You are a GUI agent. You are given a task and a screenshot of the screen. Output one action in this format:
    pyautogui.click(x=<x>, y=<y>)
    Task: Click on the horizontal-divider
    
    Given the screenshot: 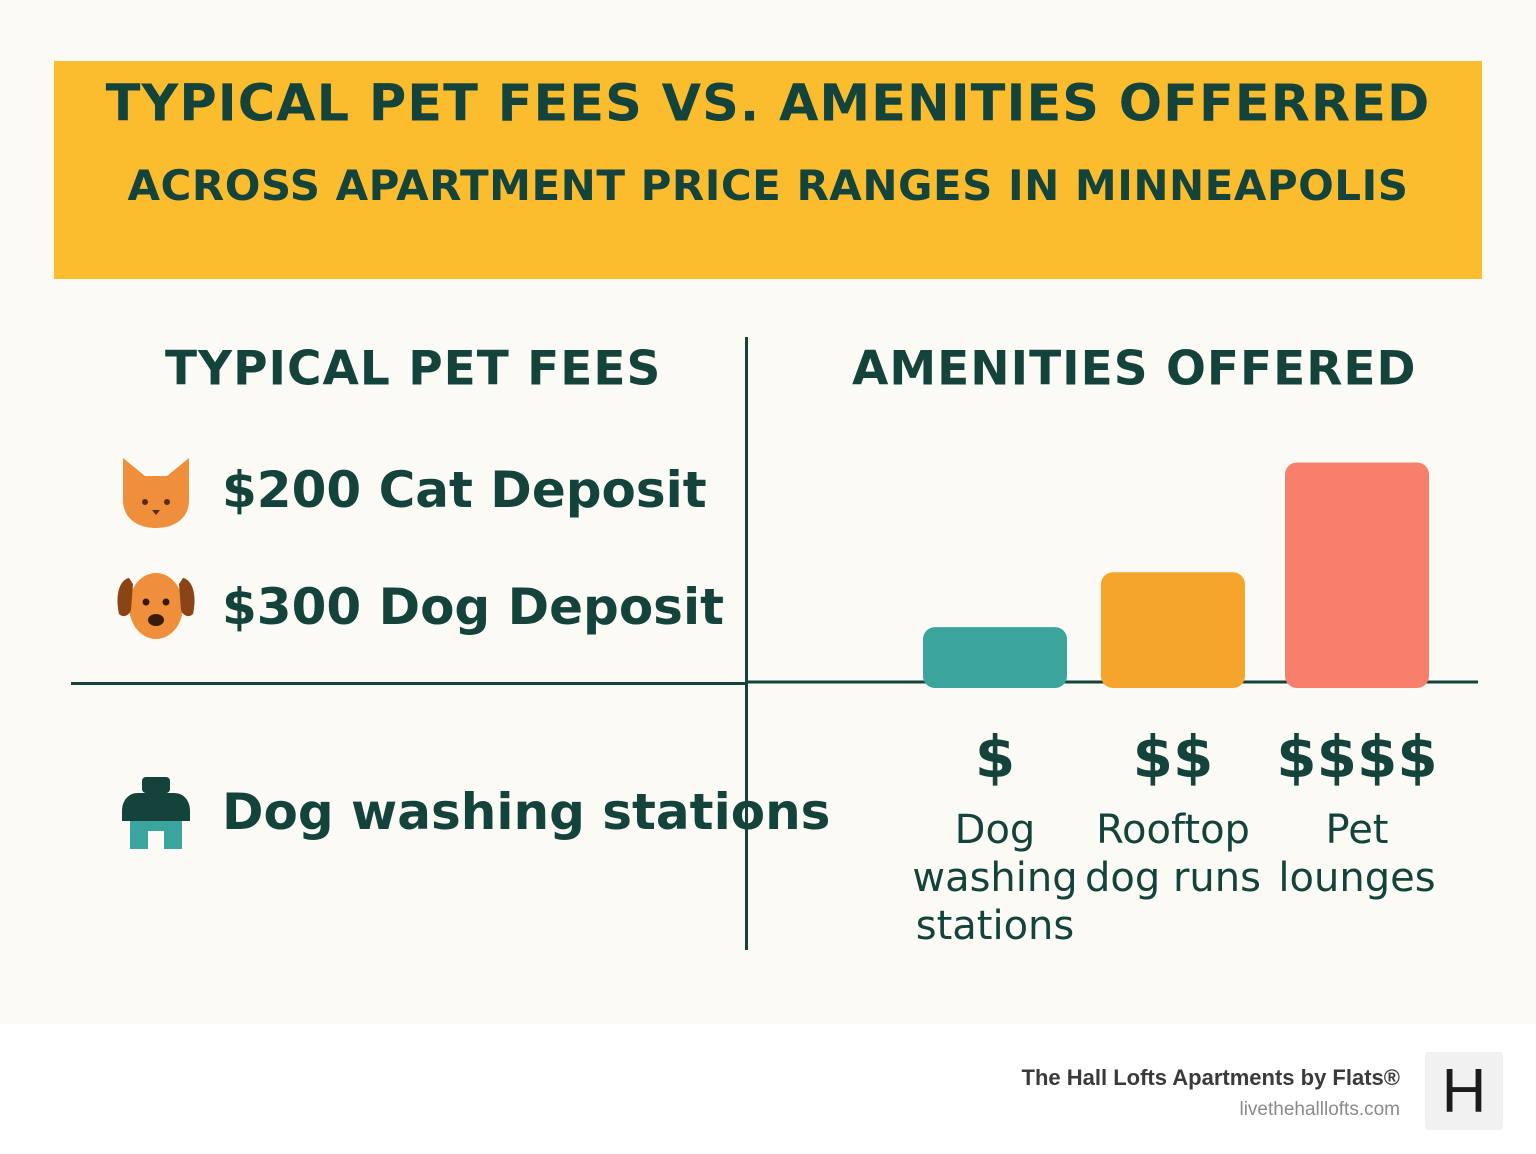 What is the action you would take?
    pyautogui.click(x=409, y=683)
    